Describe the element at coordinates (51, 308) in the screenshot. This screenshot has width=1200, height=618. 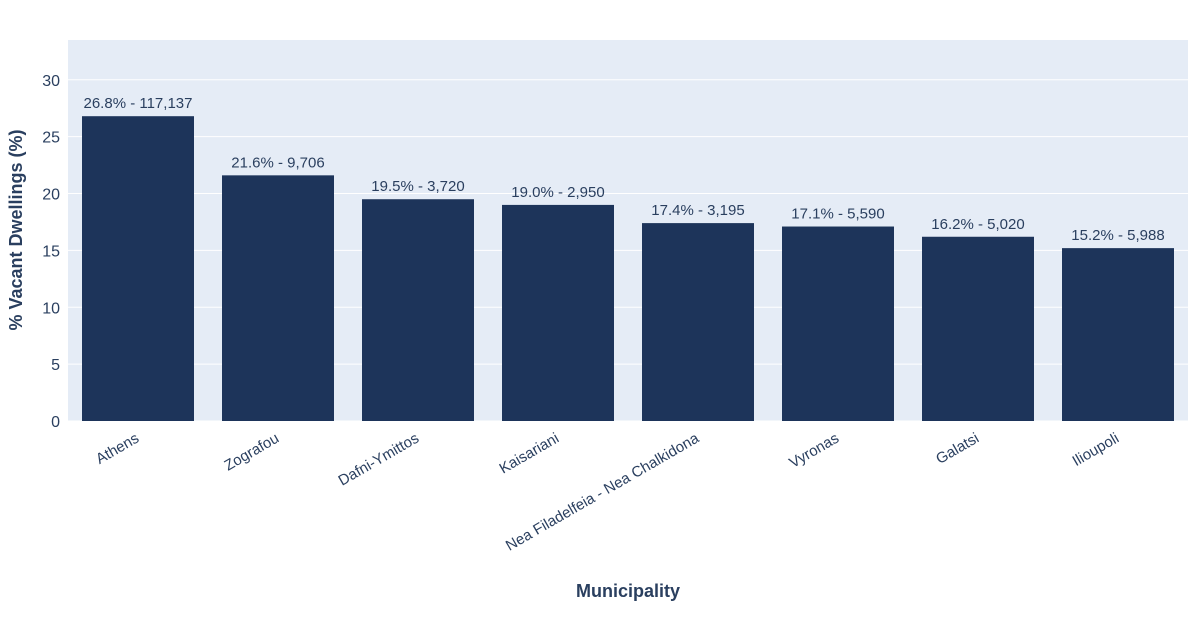
I see `y-tick-label: 10` at that location.